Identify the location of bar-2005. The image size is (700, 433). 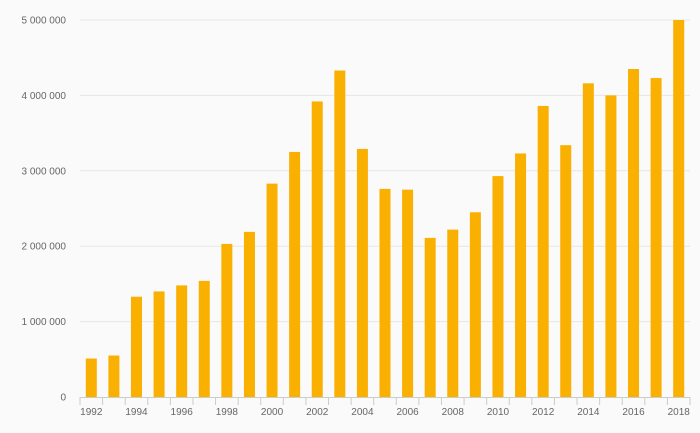
(385, 292).